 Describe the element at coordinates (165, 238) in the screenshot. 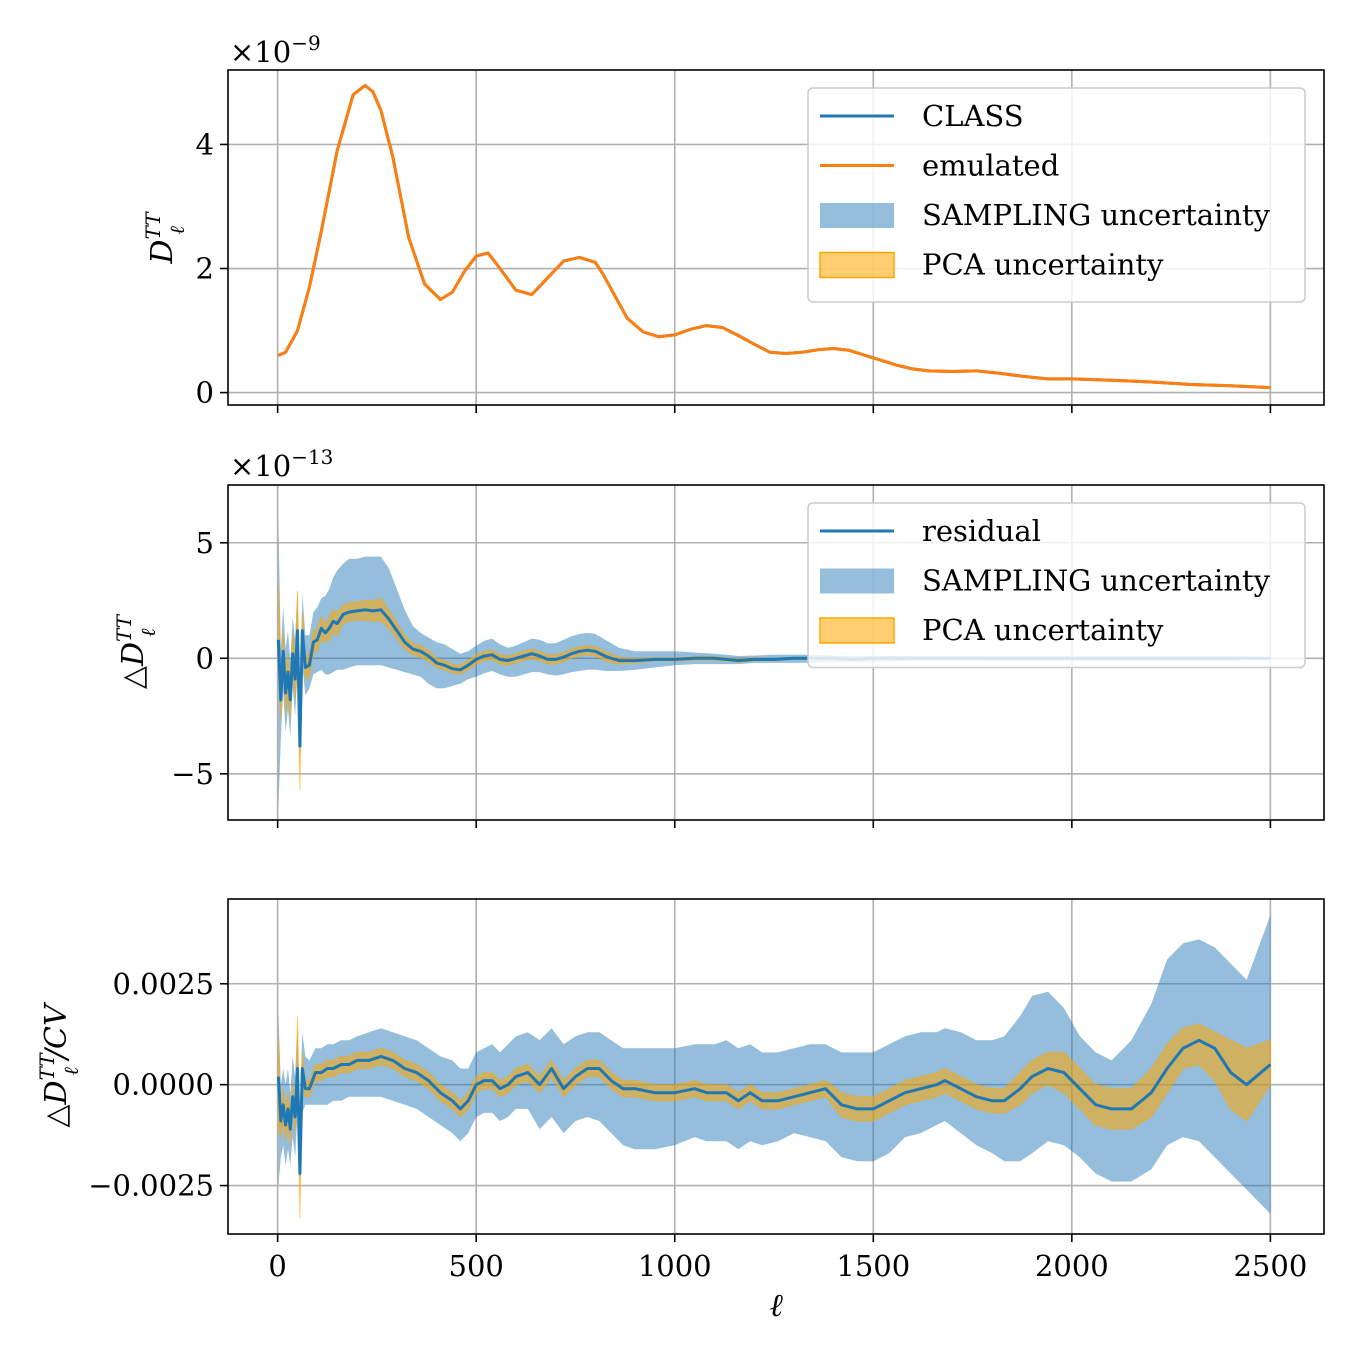

I see `top-ylabel: DTTℓ` at that location.